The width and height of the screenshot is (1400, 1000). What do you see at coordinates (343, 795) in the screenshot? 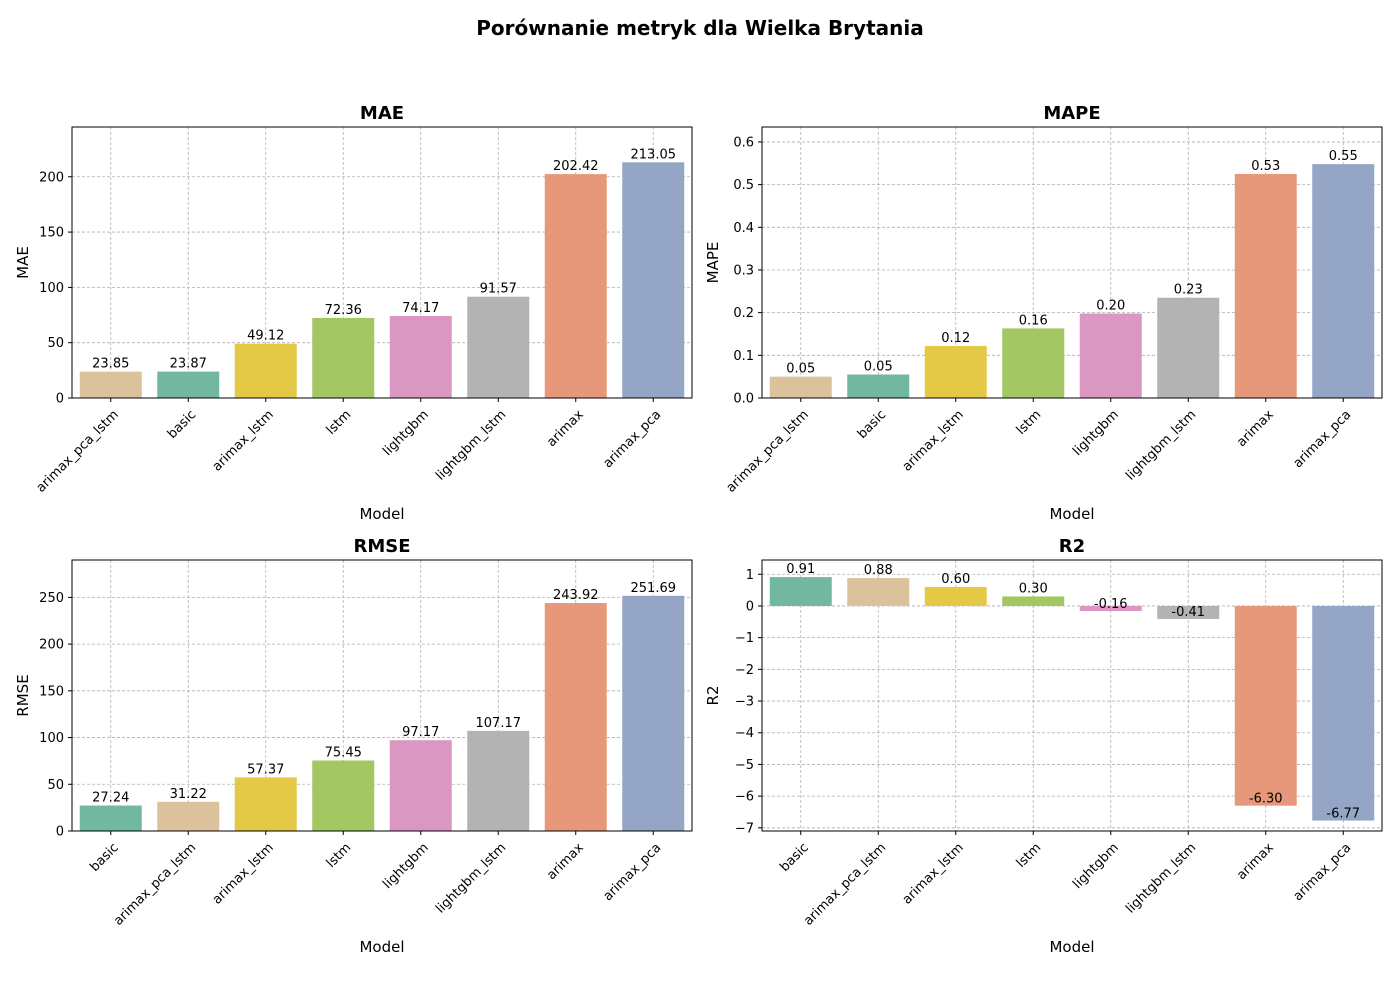
I see `rmse-bar-lstm` at bounding box center [343, 795].